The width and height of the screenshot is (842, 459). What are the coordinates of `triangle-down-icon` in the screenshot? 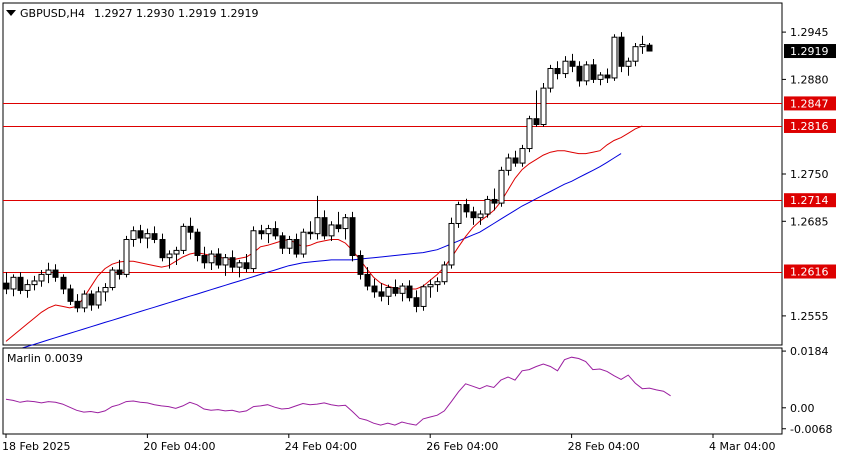 It's located at (11, 13).